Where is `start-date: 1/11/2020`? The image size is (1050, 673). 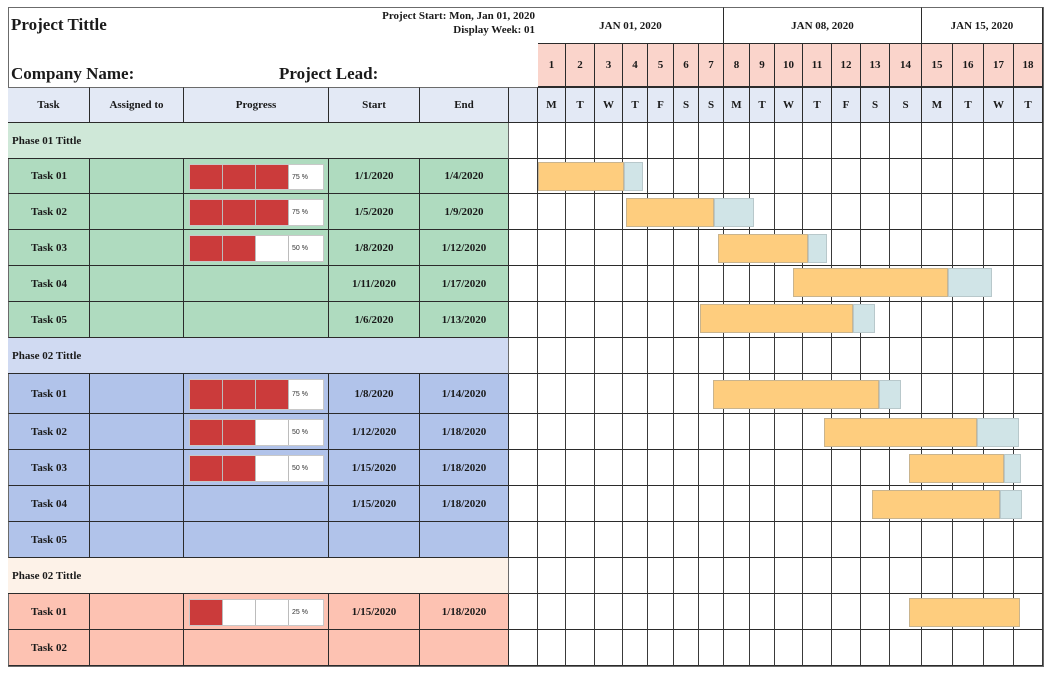 start-date: 1/11/2020 is located at coordinates (374, 284).